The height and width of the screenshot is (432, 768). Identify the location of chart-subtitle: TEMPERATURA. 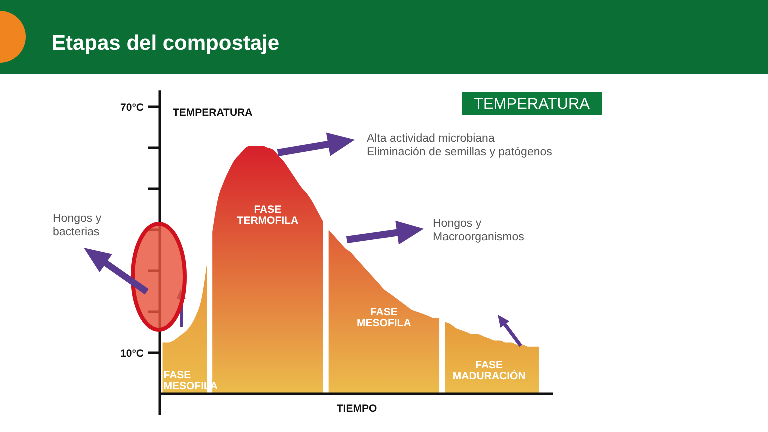
(532, 104).